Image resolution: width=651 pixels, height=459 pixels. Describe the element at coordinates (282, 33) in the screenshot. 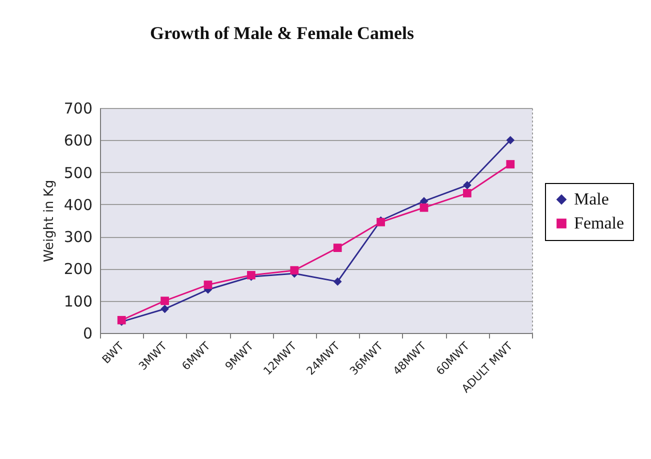

I see `chart-title: Growth of Male & Female Camels` at that location.